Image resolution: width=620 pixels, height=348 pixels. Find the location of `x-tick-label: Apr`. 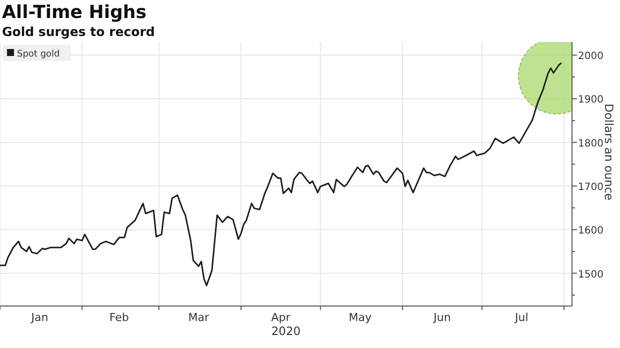

x-tick-label: Apr is located at coordinates (281, 317).